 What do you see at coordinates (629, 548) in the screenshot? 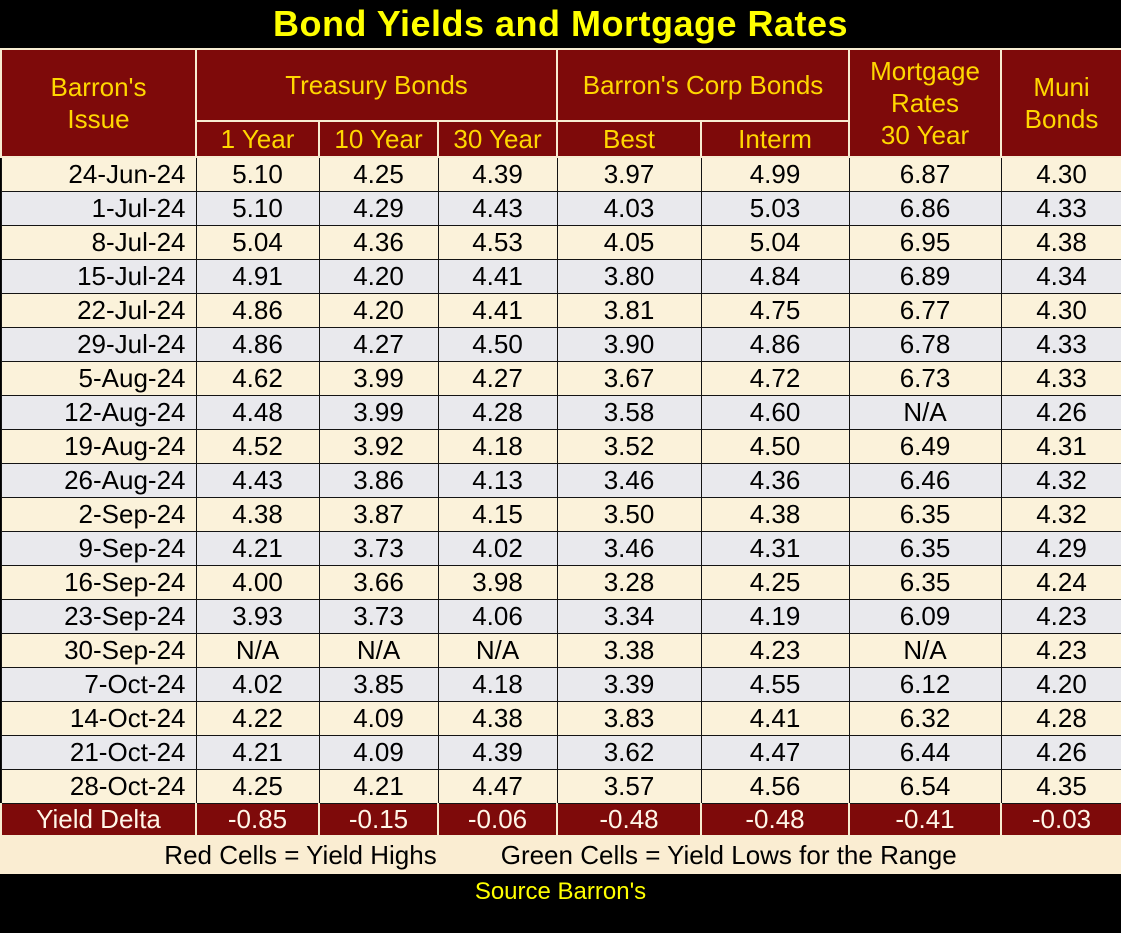
I see `cell-value: 3.46` at bounding box center [629, 548].